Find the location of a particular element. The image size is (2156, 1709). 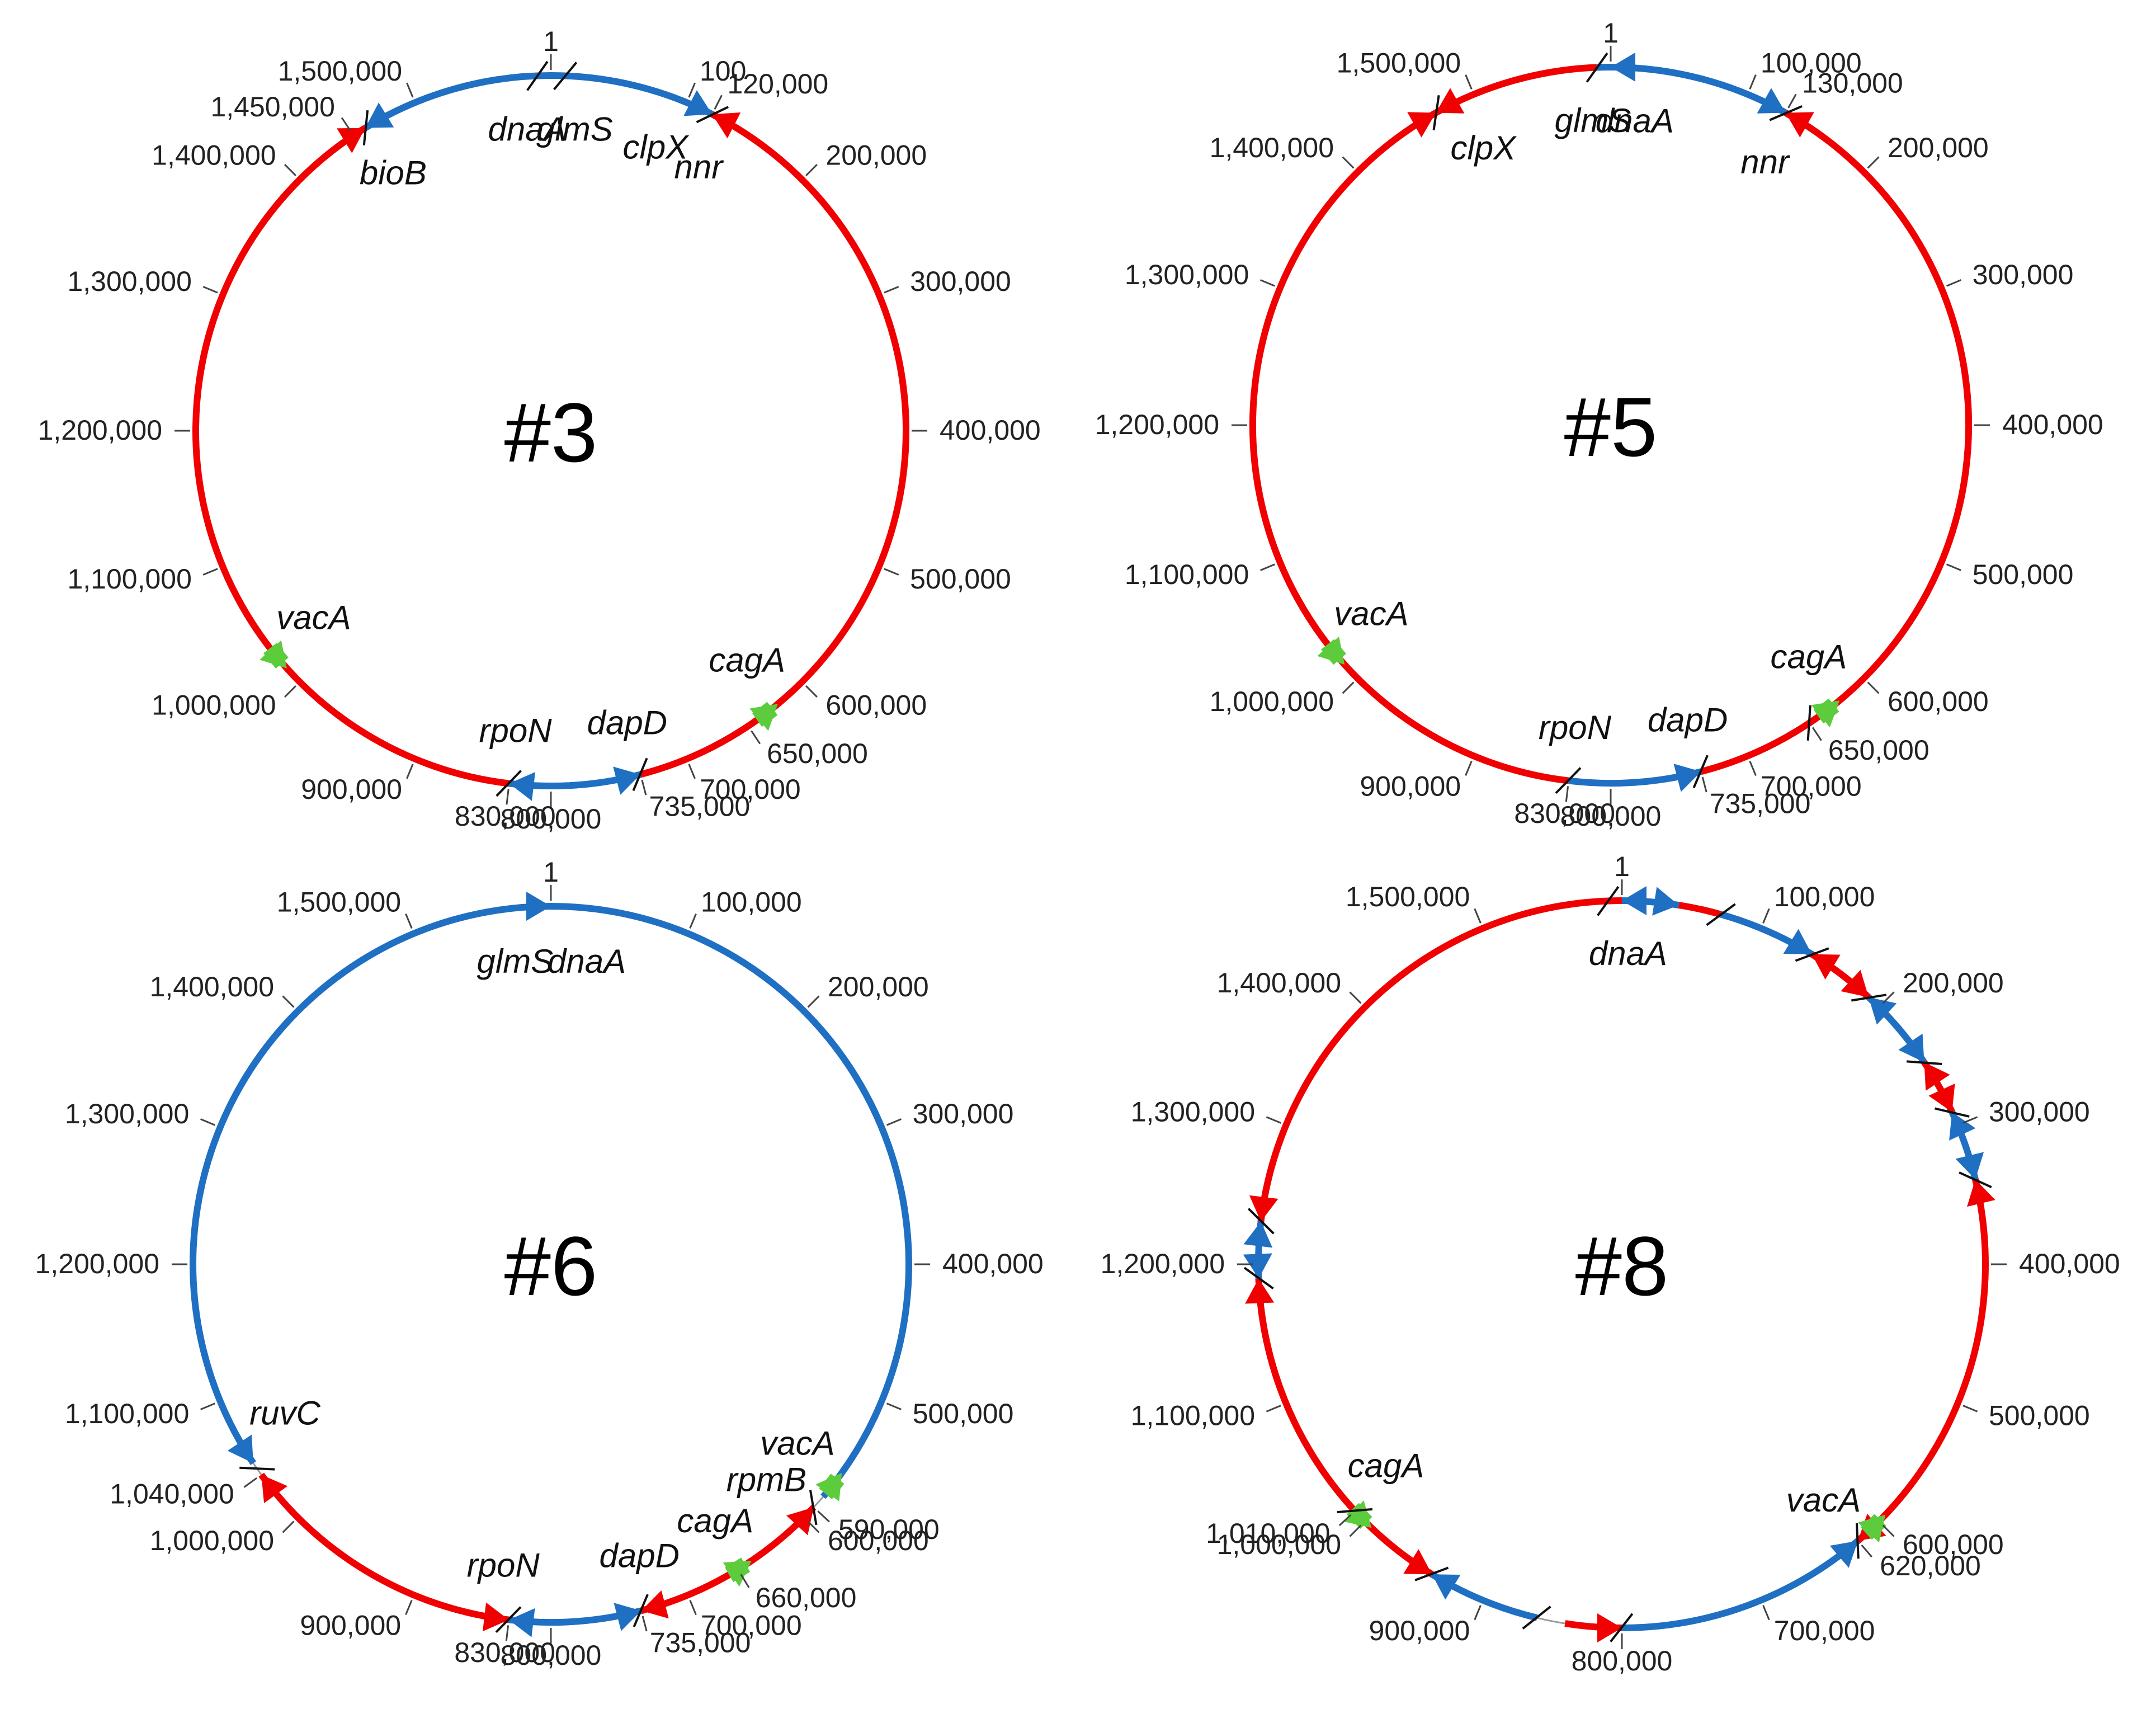

position-label: 1,400,000 is located at coordinates (1279, 983).